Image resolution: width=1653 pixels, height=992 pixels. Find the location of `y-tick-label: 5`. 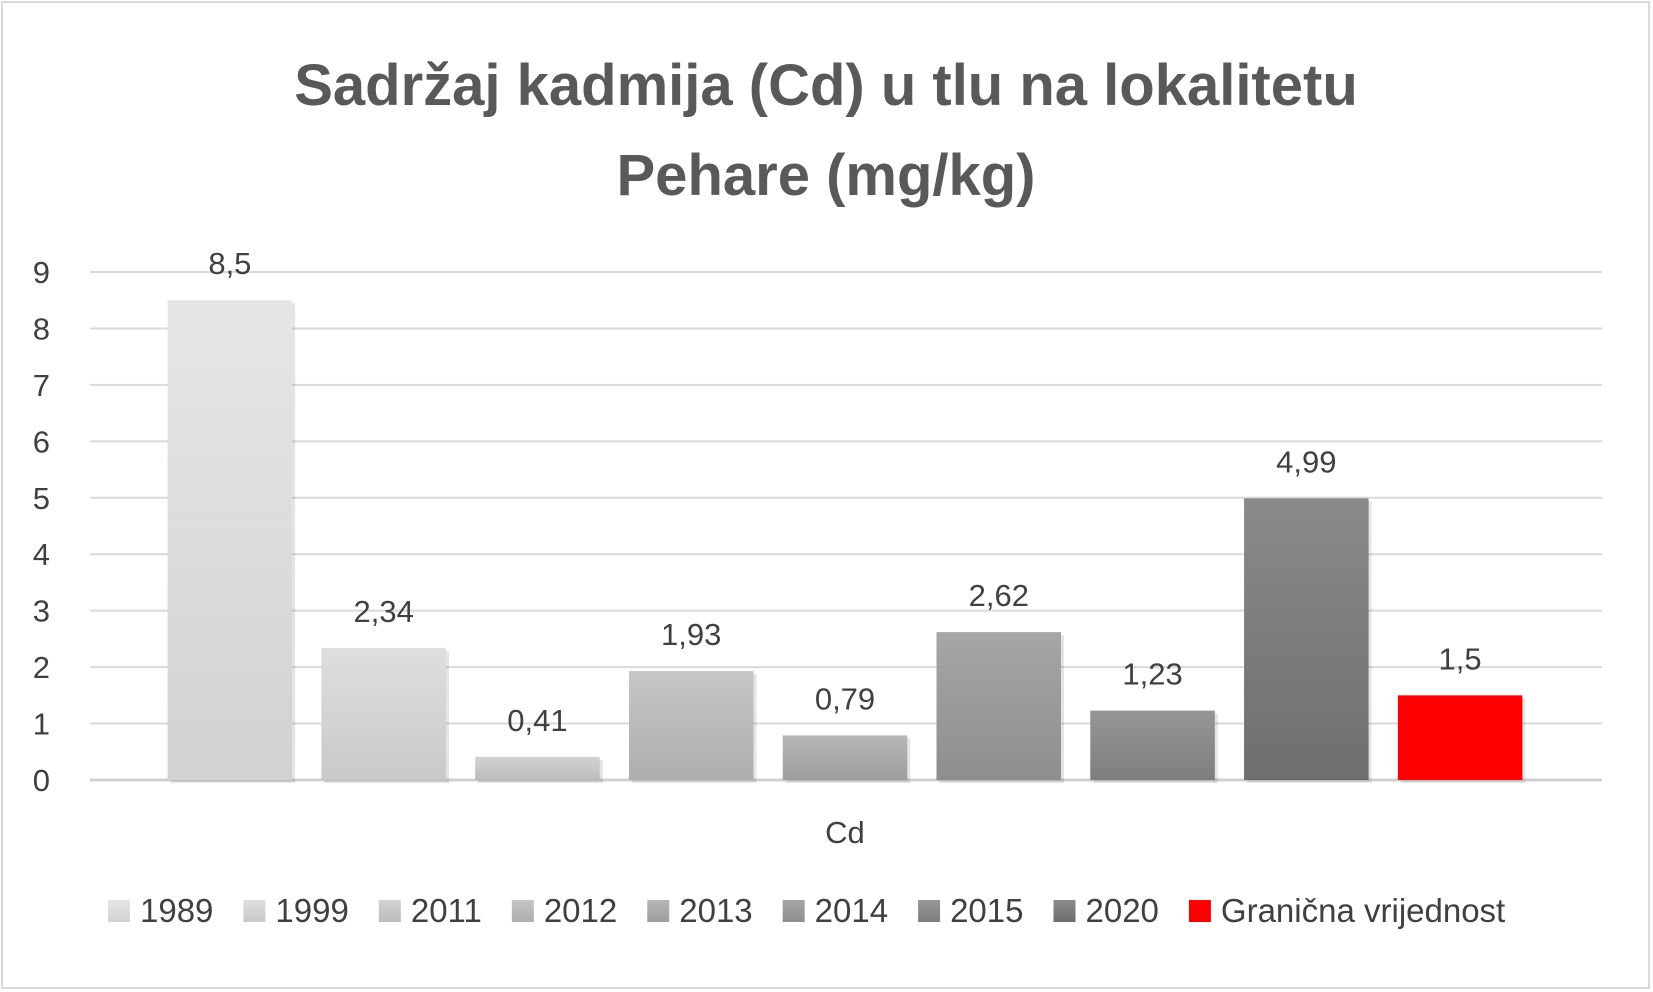

y-tick-label: 5 is located at coordinates (41, 498).